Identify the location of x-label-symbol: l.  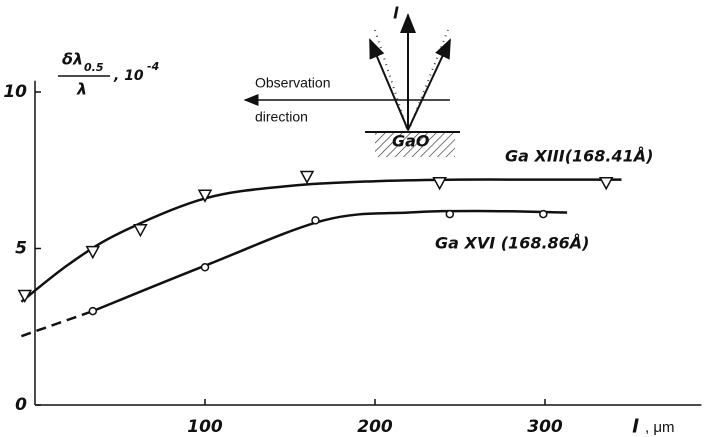
(635, 426).